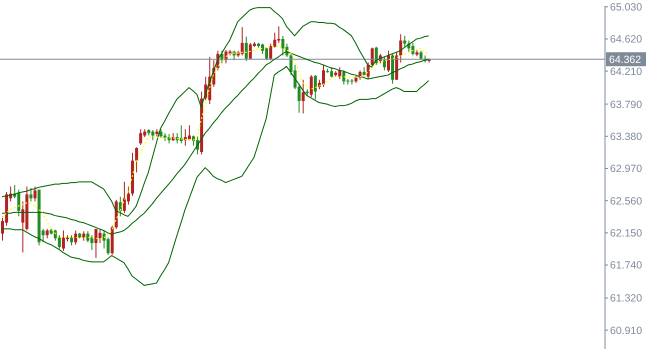  I want to click on y-tick-label: 62.560, so click(626, 201).